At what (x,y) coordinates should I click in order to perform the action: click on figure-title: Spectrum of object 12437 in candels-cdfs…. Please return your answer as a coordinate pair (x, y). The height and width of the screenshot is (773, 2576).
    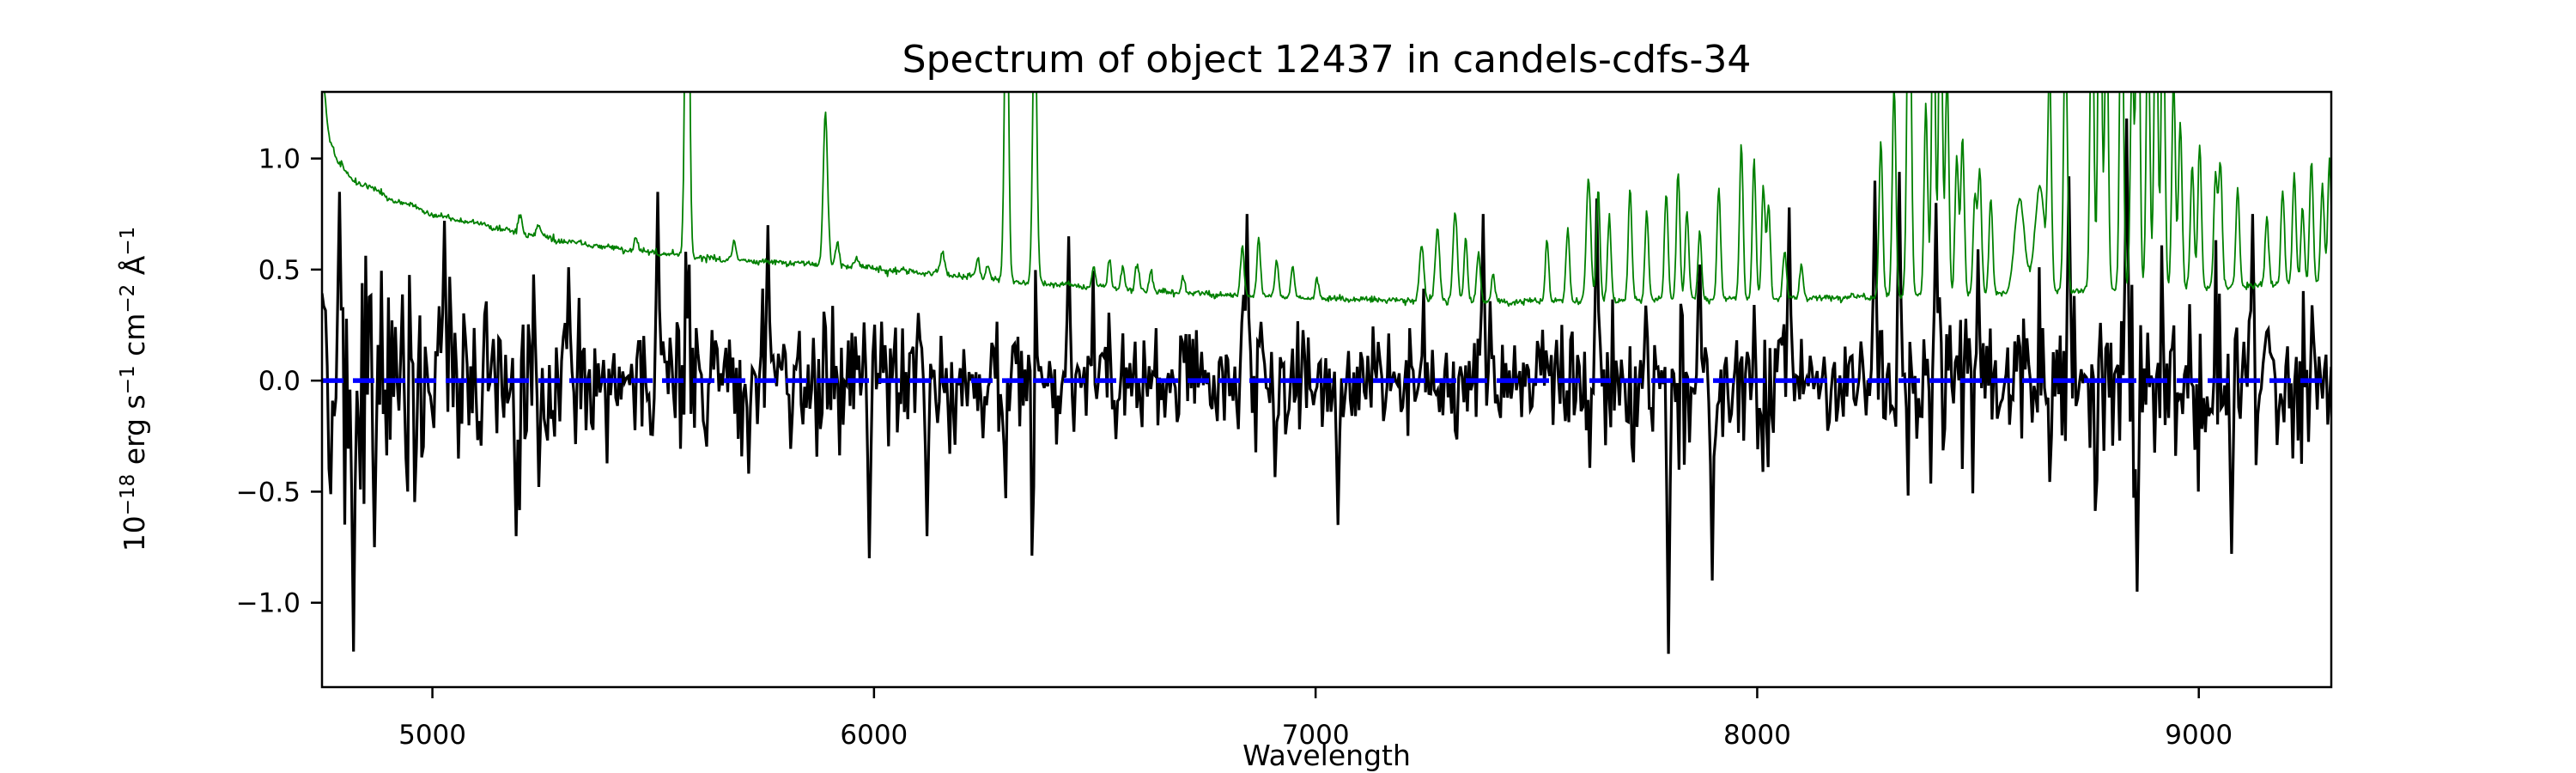
    Looking at the image, I should click on (1327, 60).